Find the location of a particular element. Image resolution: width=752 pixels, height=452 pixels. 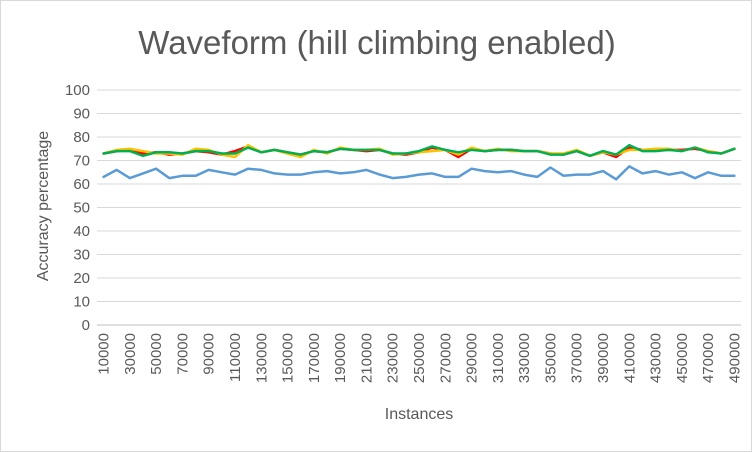

y-tick-label: 70 is located at coordinates (81, 161).